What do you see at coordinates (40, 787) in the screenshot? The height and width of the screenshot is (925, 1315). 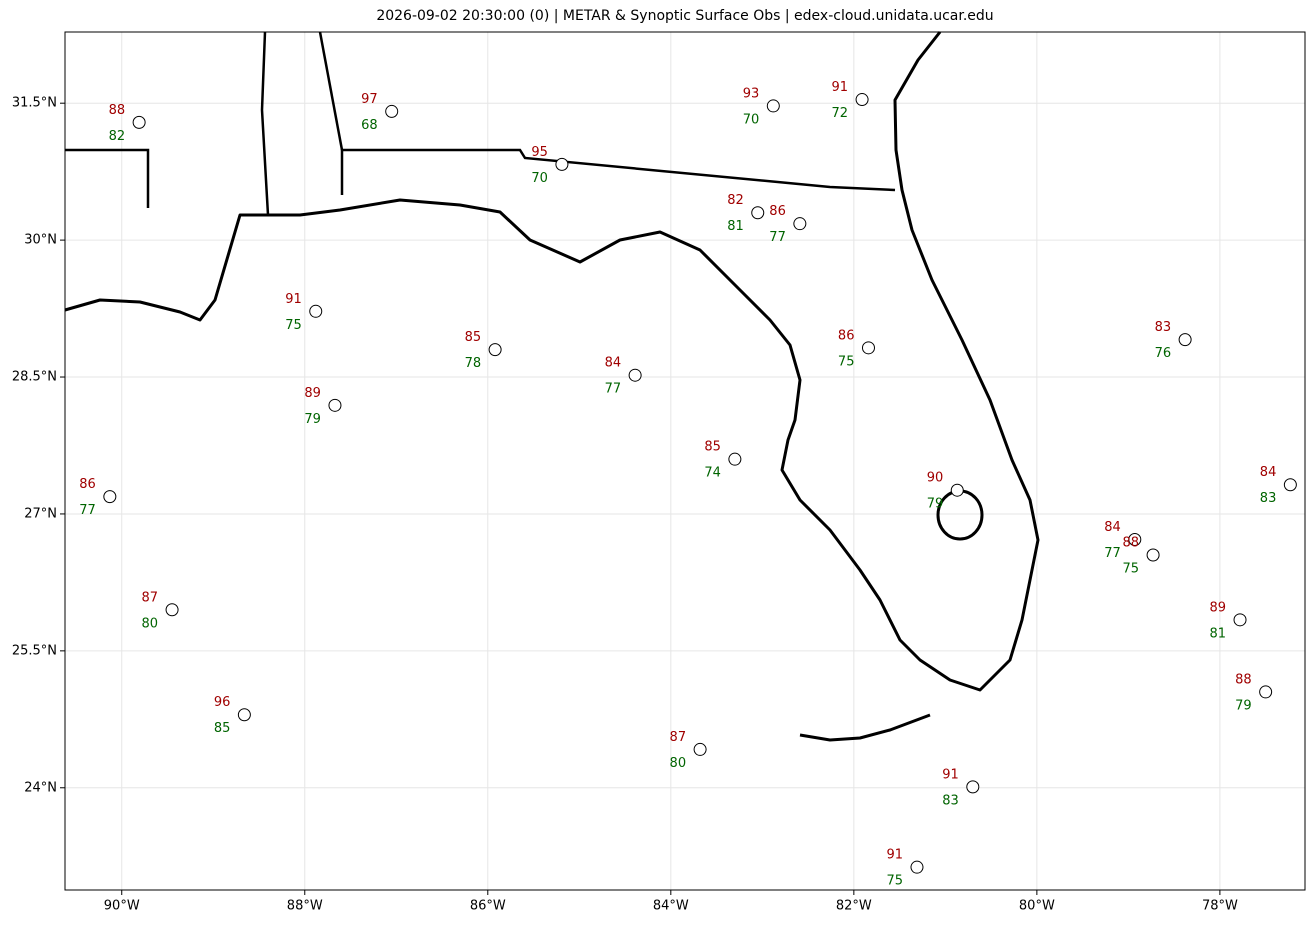 I see `y-tick-label: 24°N` at bounding box center [40, 787].